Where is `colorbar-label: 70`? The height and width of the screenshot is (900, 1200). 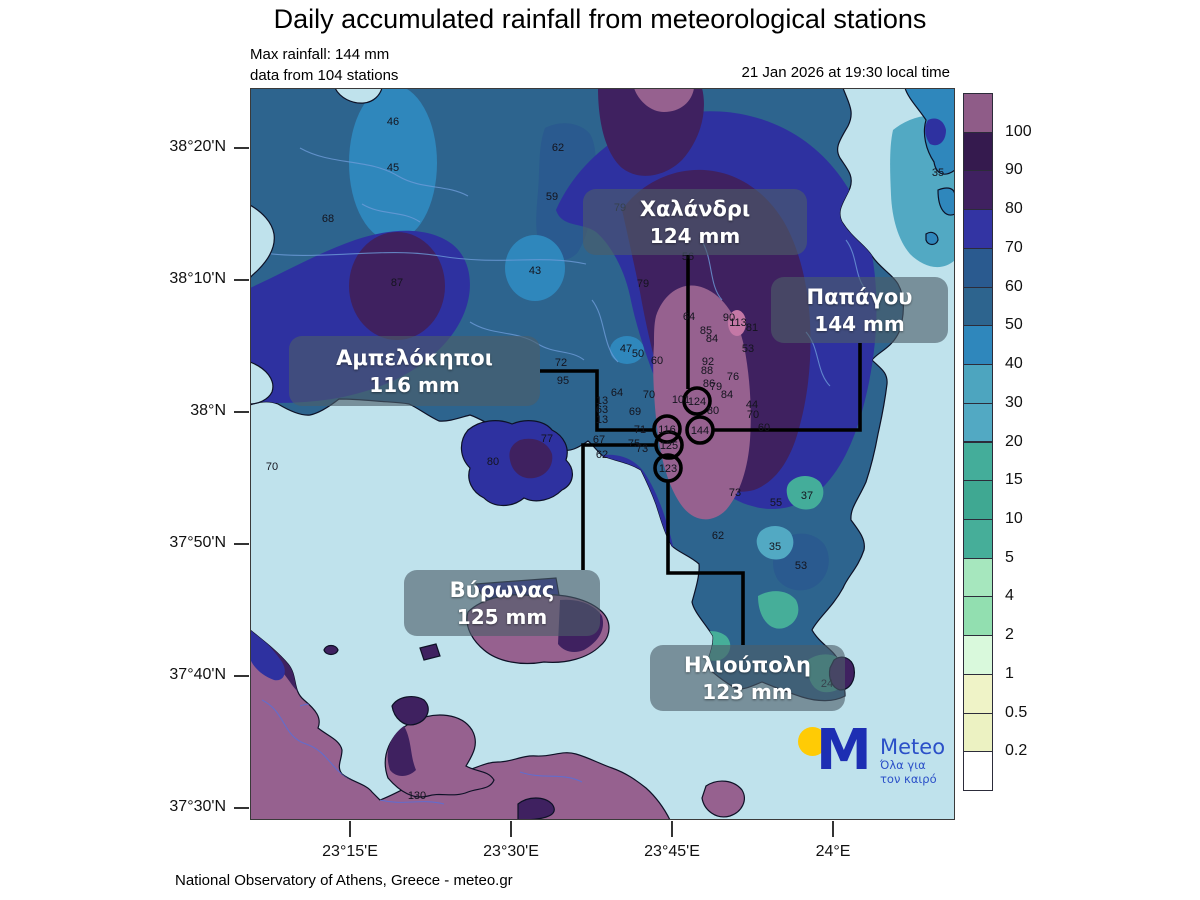 colorbar-label: 70 is located at coordinates (1014, 247).